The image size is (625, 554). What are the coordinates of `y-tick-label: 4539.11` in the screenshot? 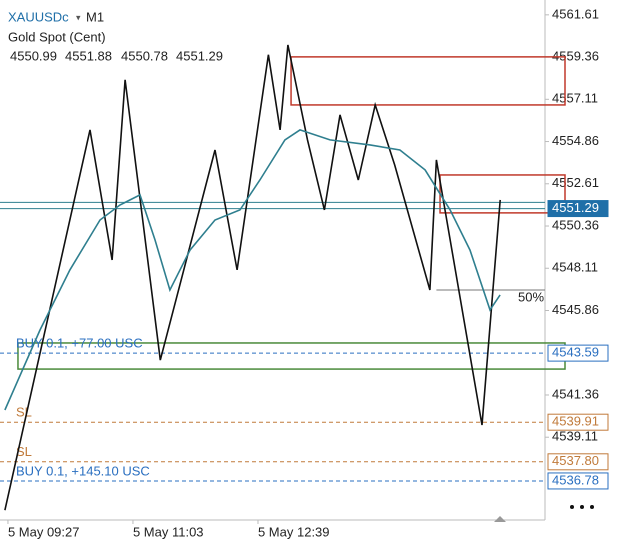 It's located at (575, 436).